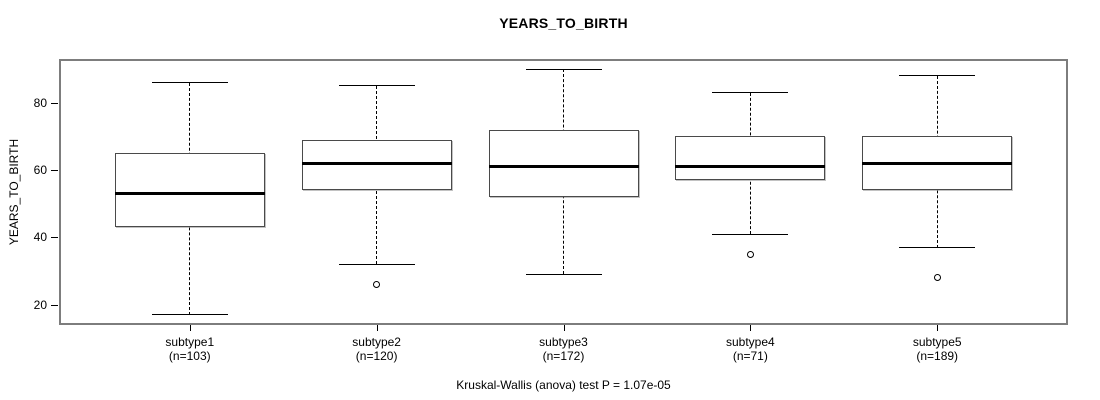  What do you see at coordinates (563, 356) in the screenshot?
I see `group-n-label: (n=172)` at bounding box center [563, 356].